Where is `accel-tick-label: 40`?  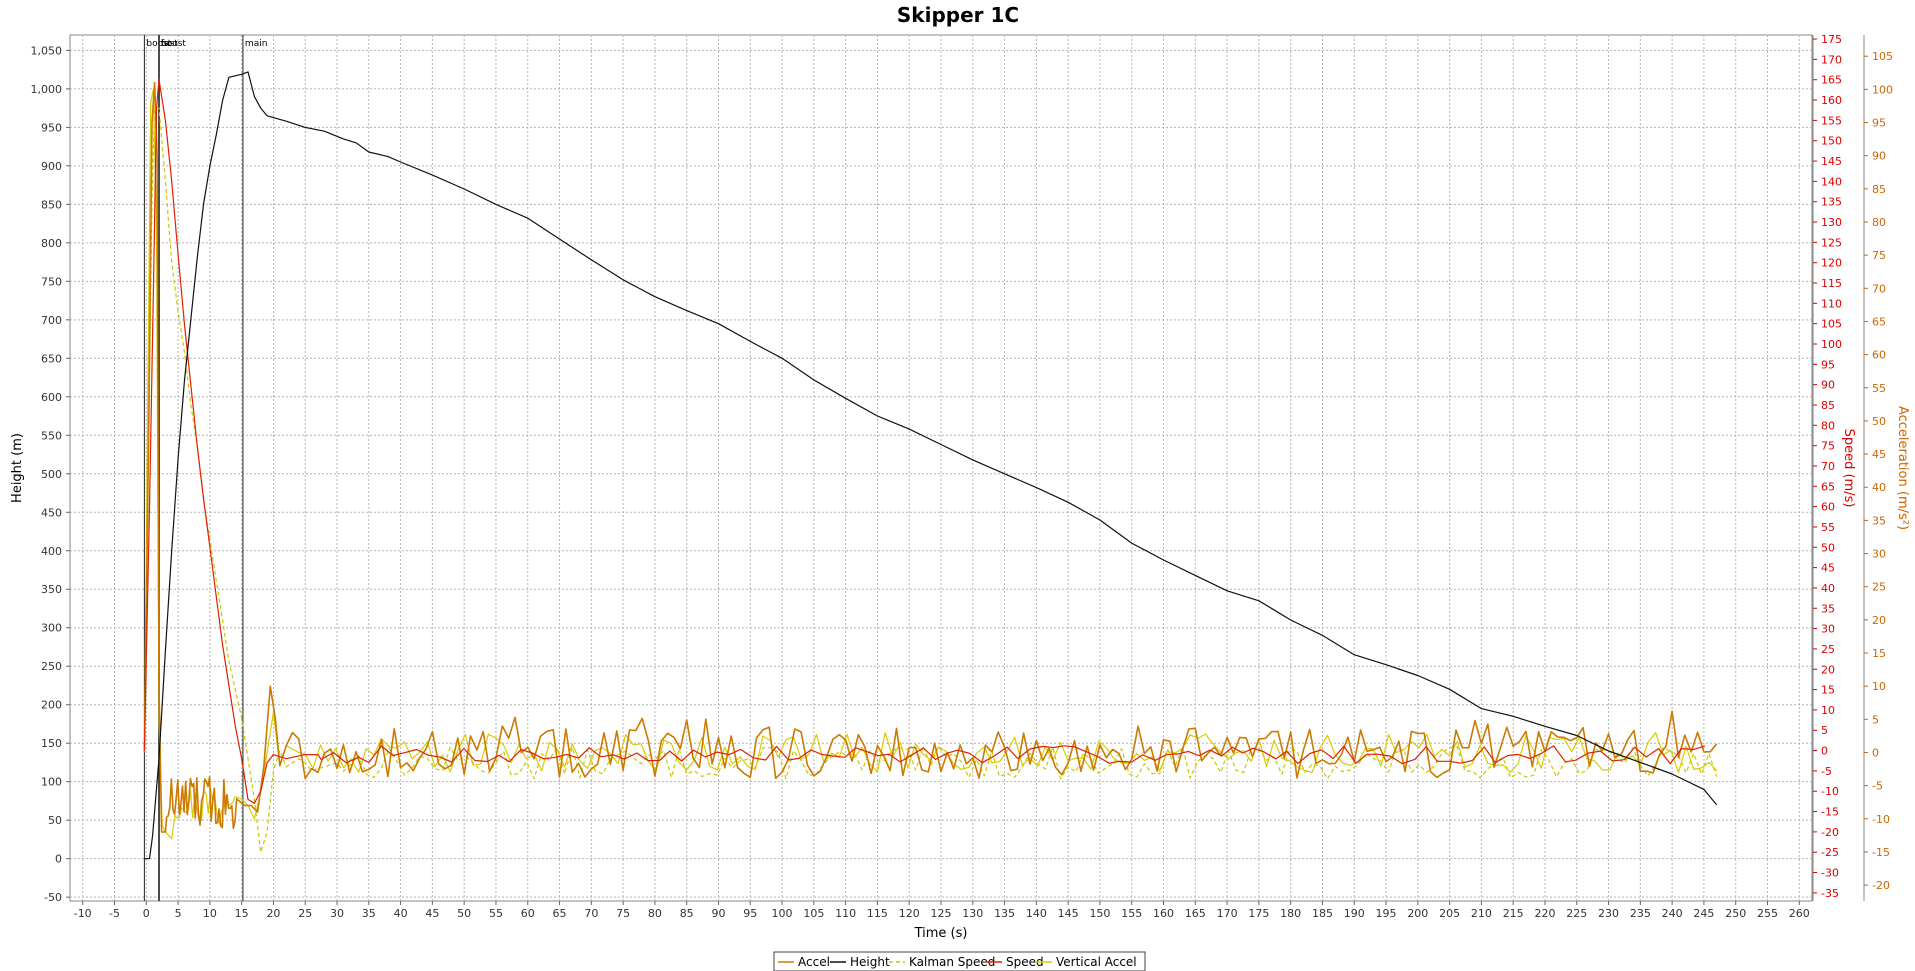 accel-tick-label: 40 is located at coordinates (1879, 487).